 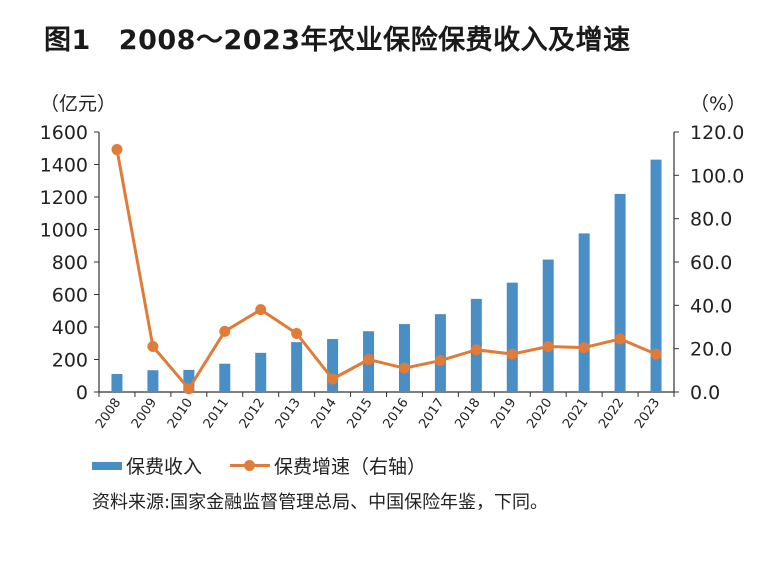 What do you see at coordinates (360, 414) in the screenshot?
I see `x-tick-label: 2015` at bounding box center [360, 414].